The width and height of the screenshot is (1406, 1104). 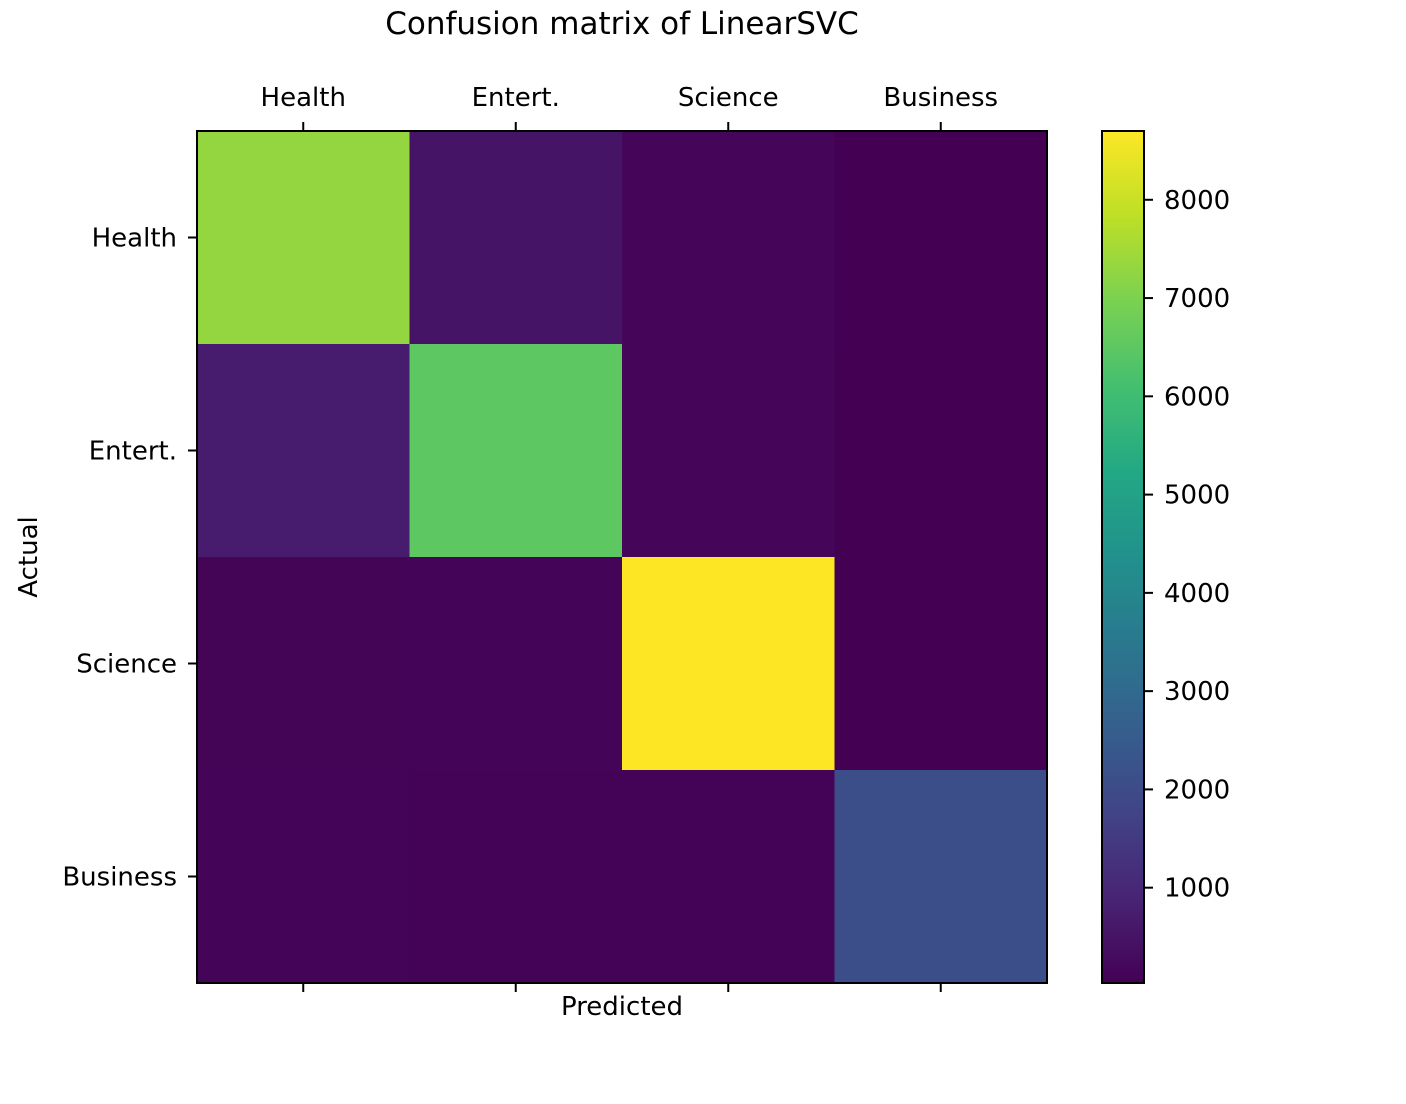 I want to click on colorbar-tick-label-0: 1000, so click(x=1197, y=889).